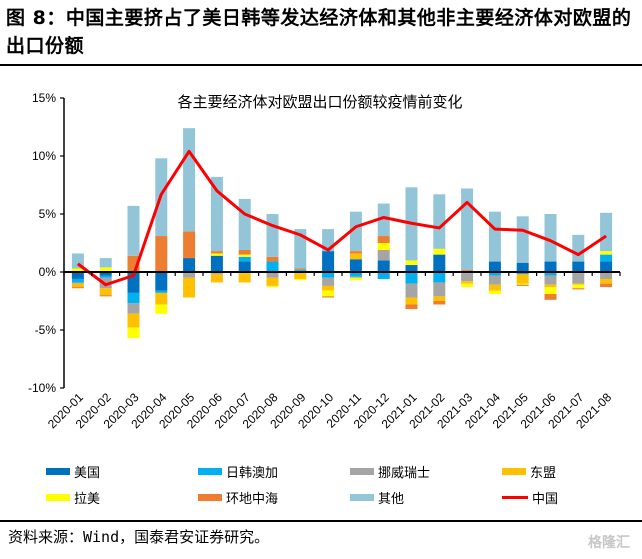  What do you see at coordinates (252, 499) in the screenshot?
I see `legend-label: 环地中海` at bounding box center [252, 499].